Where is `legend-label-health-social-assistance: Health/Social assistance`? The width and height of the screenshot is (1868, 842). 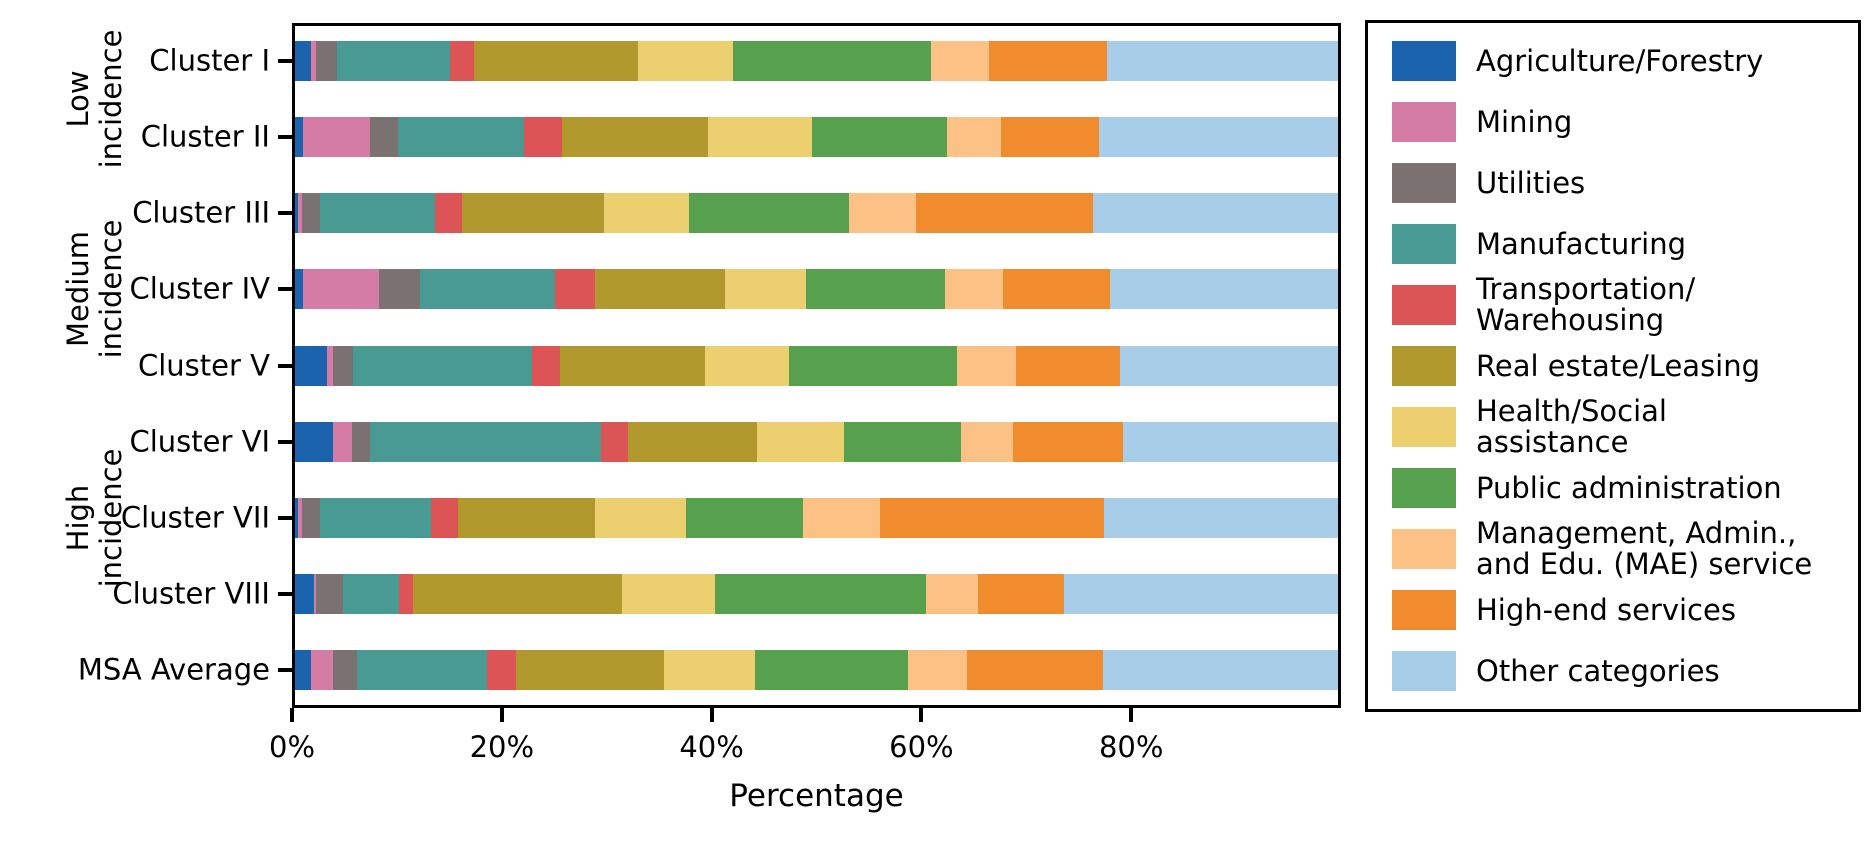
legend-label-health-social-assistance: Health/Social assistance is located at coordinates (1571, 426).